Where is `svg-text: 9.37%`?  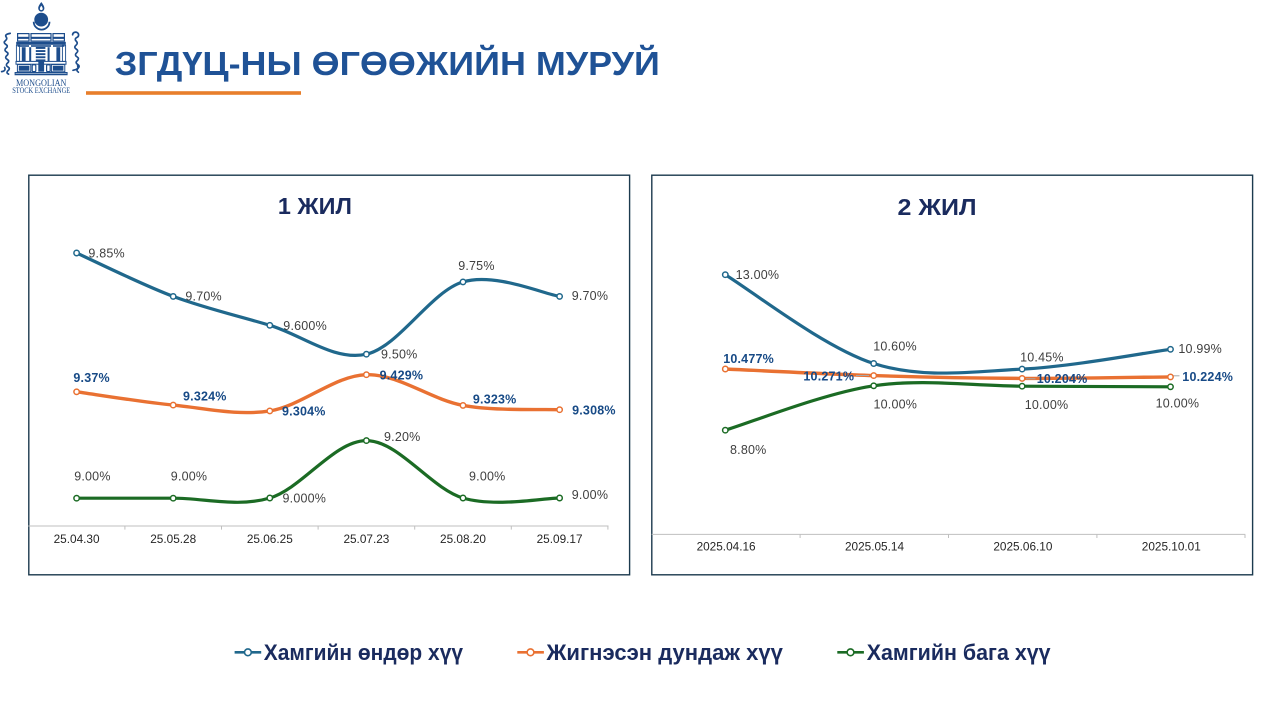 svg-text: 9.37% is located at coordinates (91, 378).